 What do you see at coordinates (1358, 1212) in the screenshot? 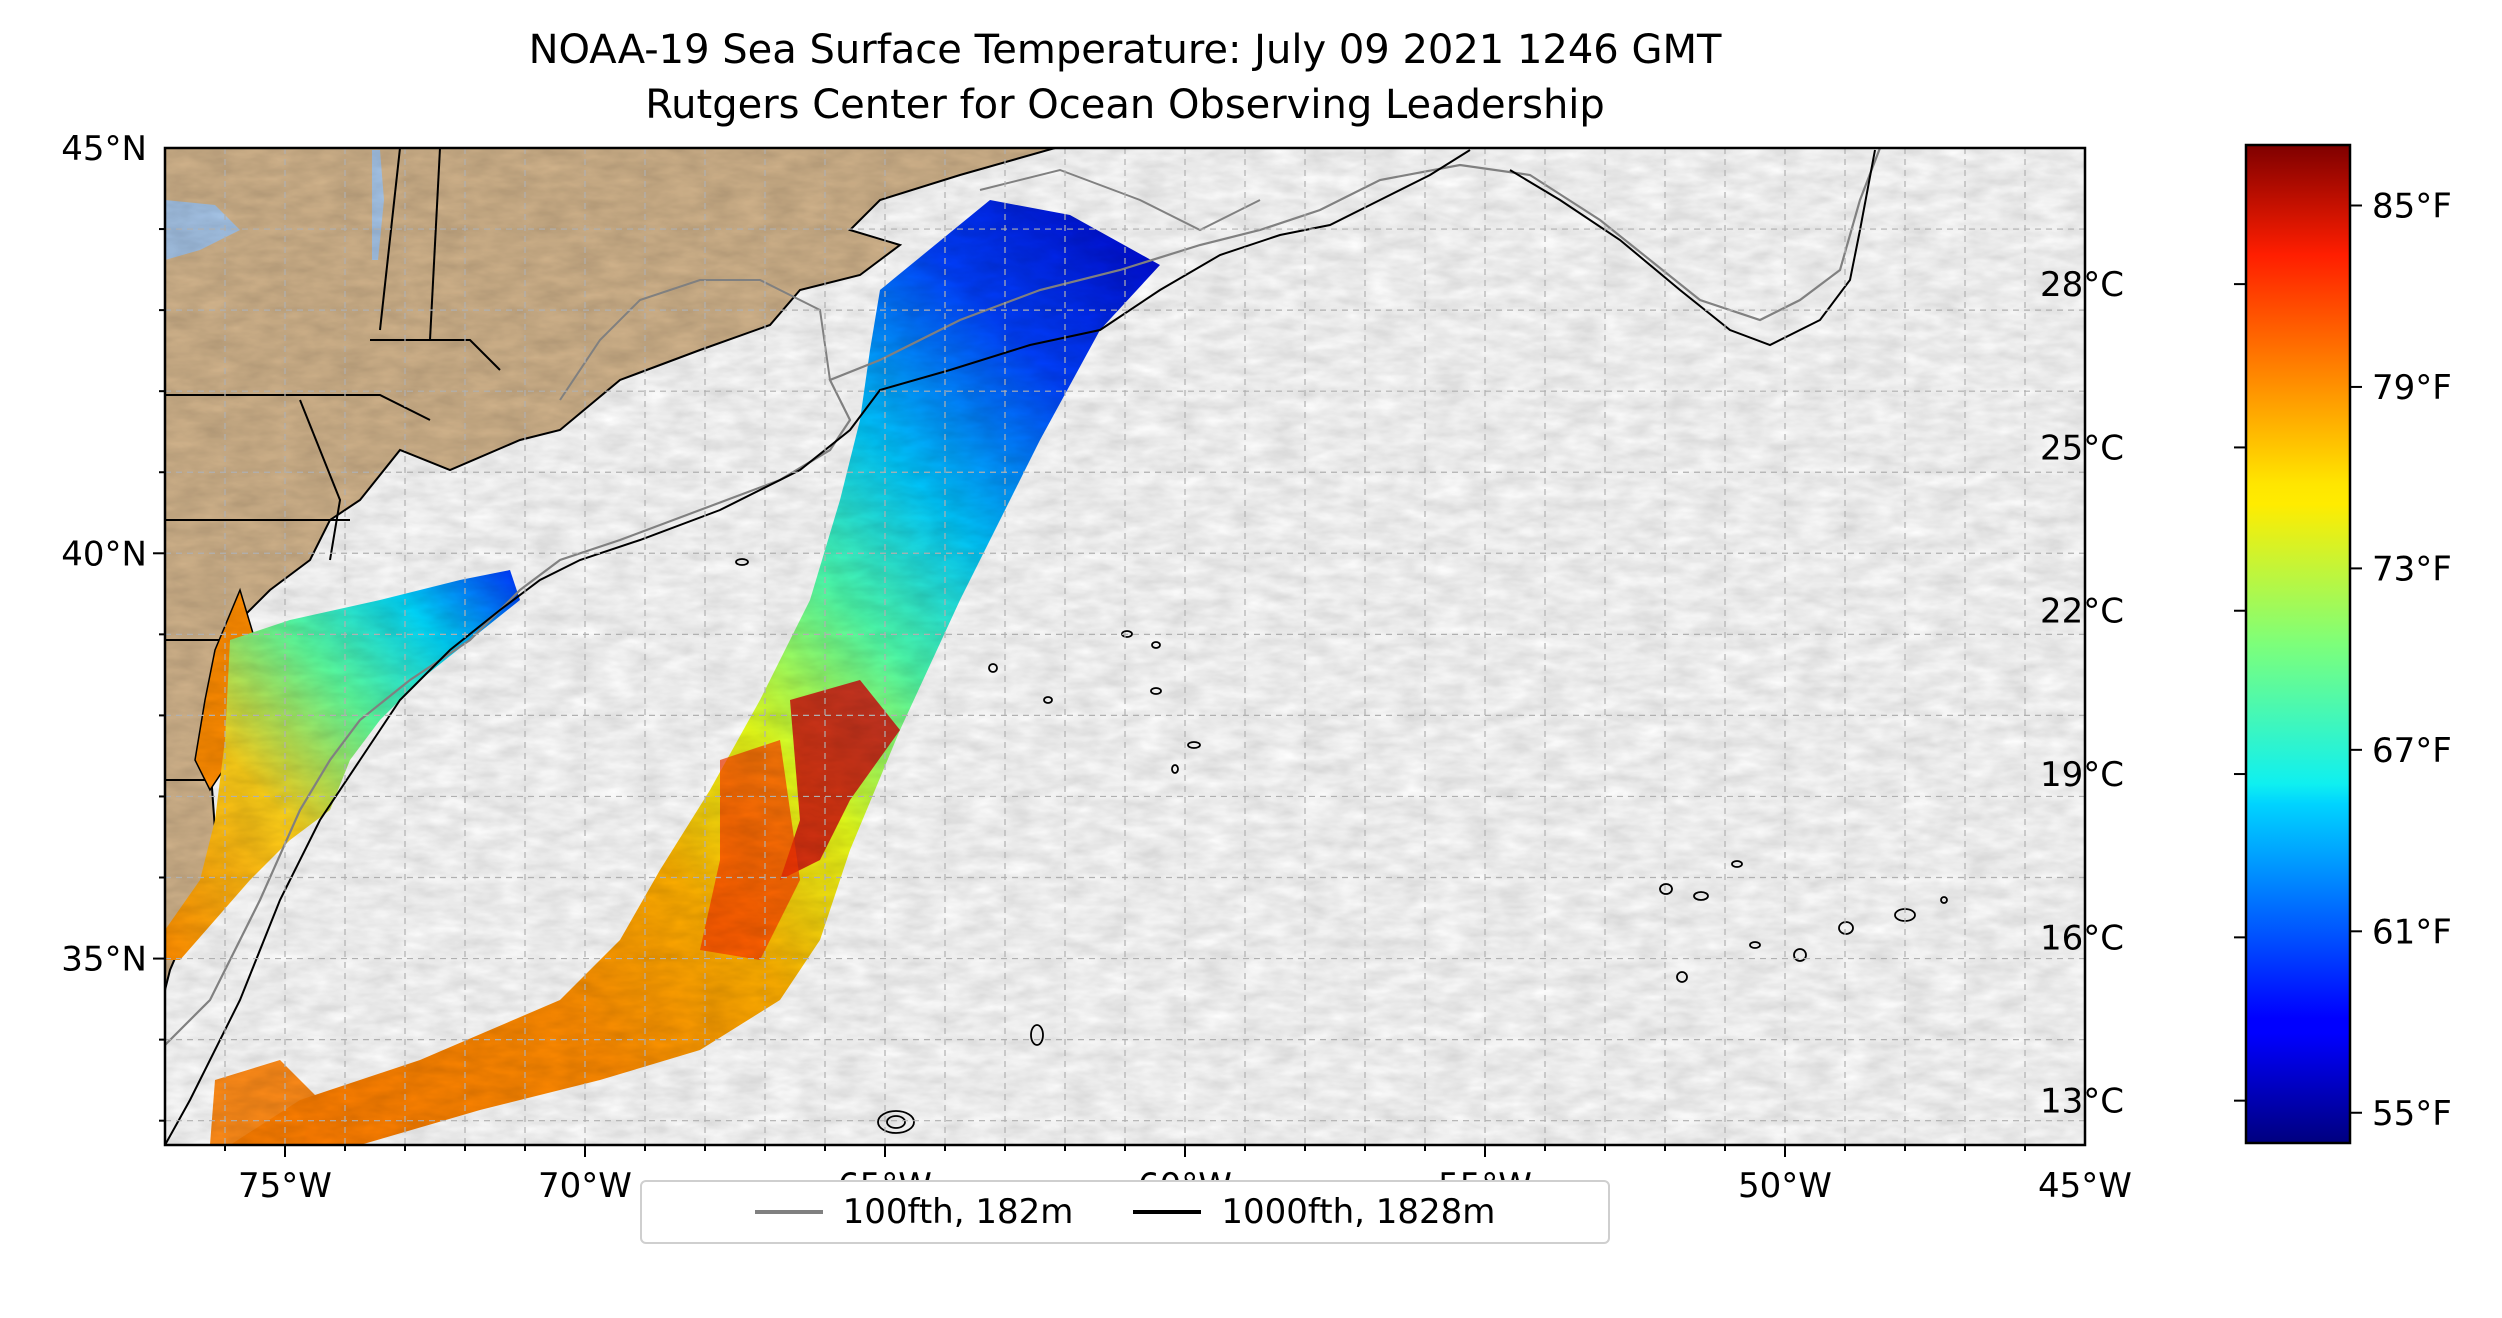
I see `legend-label-1000fth: 1000fth, 1828m` at bounding box center [1358, 1212].